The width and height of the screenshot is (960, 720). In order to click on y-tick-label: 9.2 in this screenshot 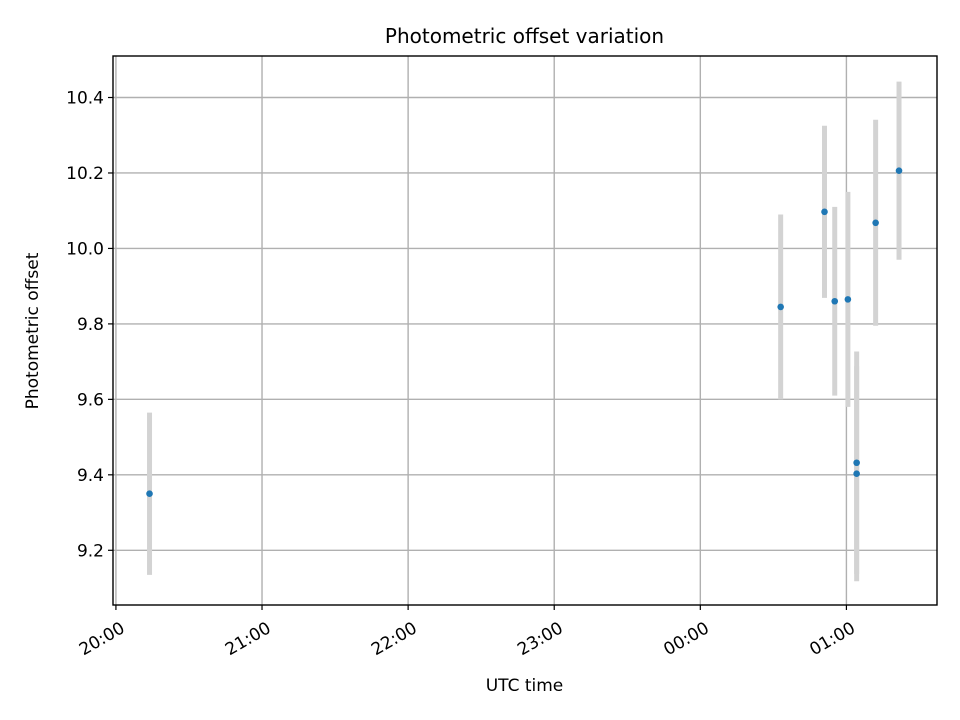, I will do `click(90, 551)`.